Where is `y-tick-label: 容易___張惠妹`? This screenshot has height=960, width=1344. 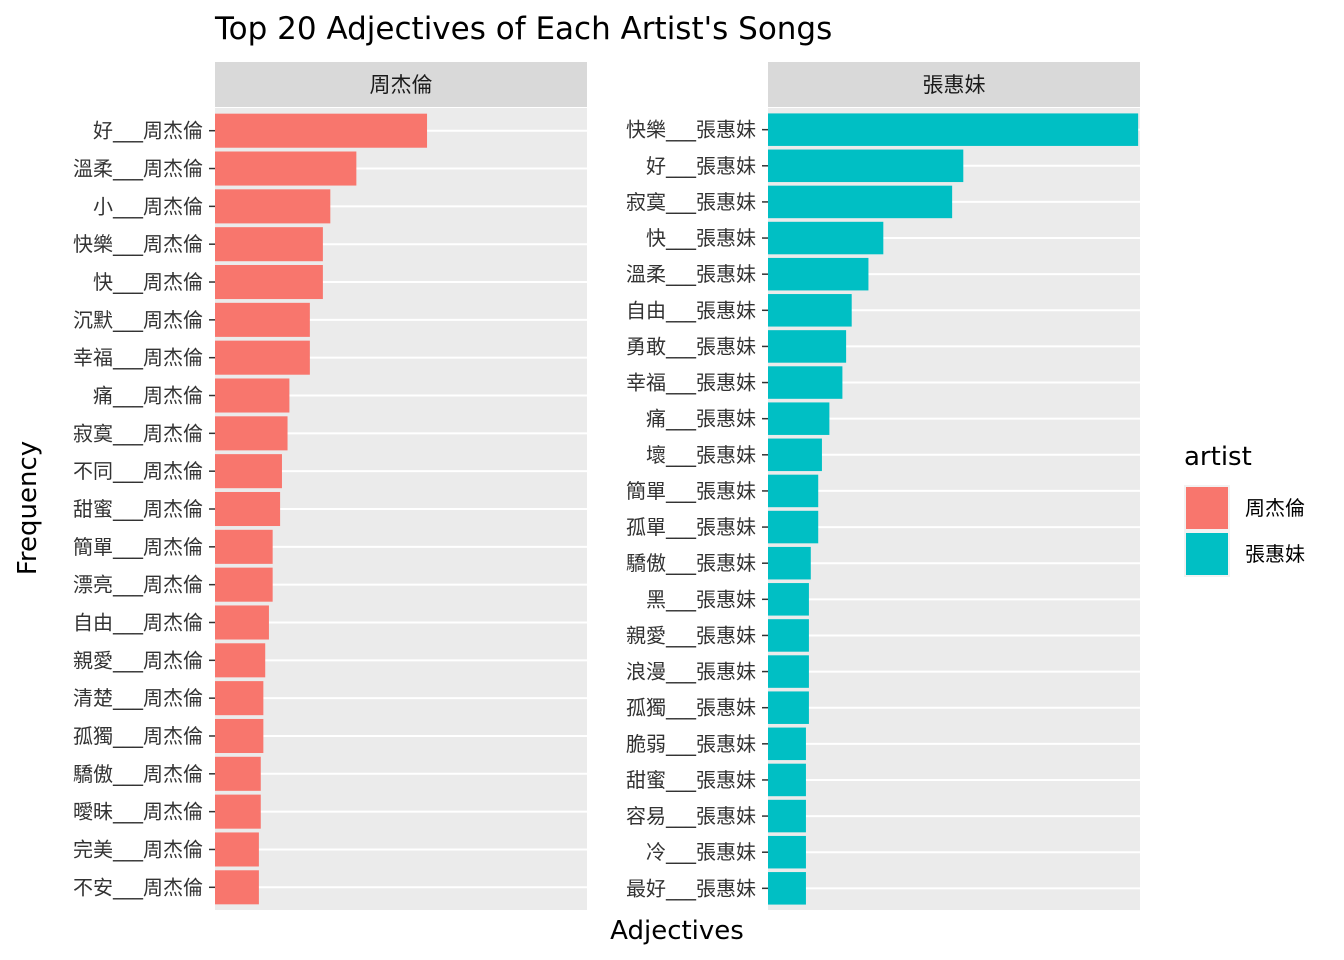
y-tick-label: 容易___張惠妹 is located at coordinates (691, 816).